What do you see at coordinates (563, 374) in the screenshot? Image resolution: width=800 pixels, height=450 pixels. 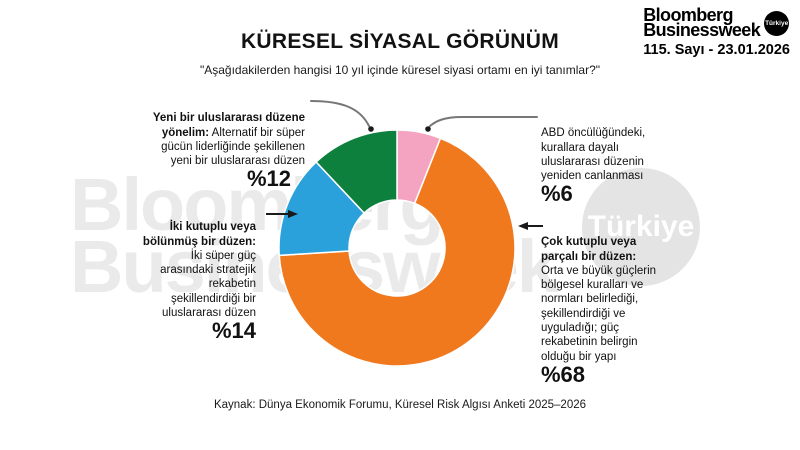 I see `value-multipolar: %68` at bounding box center [563, 374].